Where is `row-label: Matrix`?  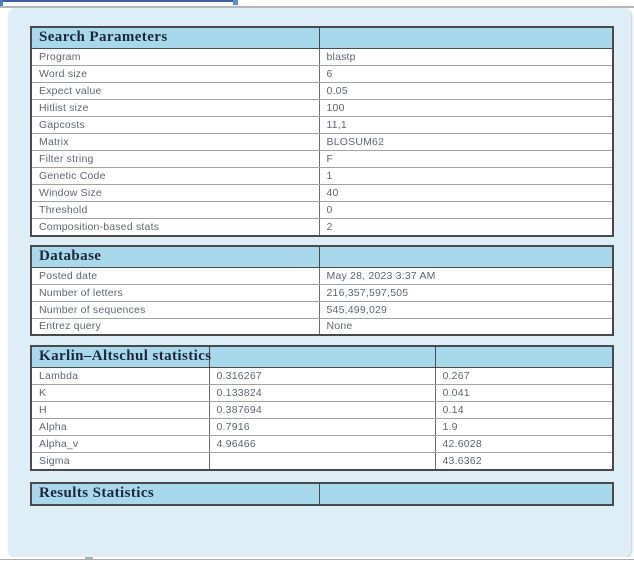
row-label: Matrix is located at coordinates (175, 142).